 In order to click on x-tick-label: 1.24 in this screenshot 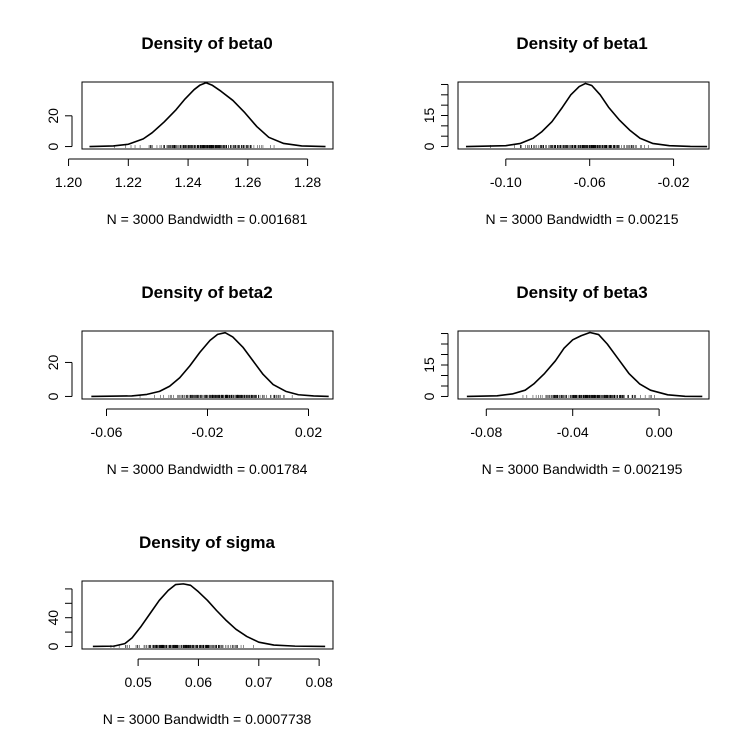, I will do `click(187, 182)`.